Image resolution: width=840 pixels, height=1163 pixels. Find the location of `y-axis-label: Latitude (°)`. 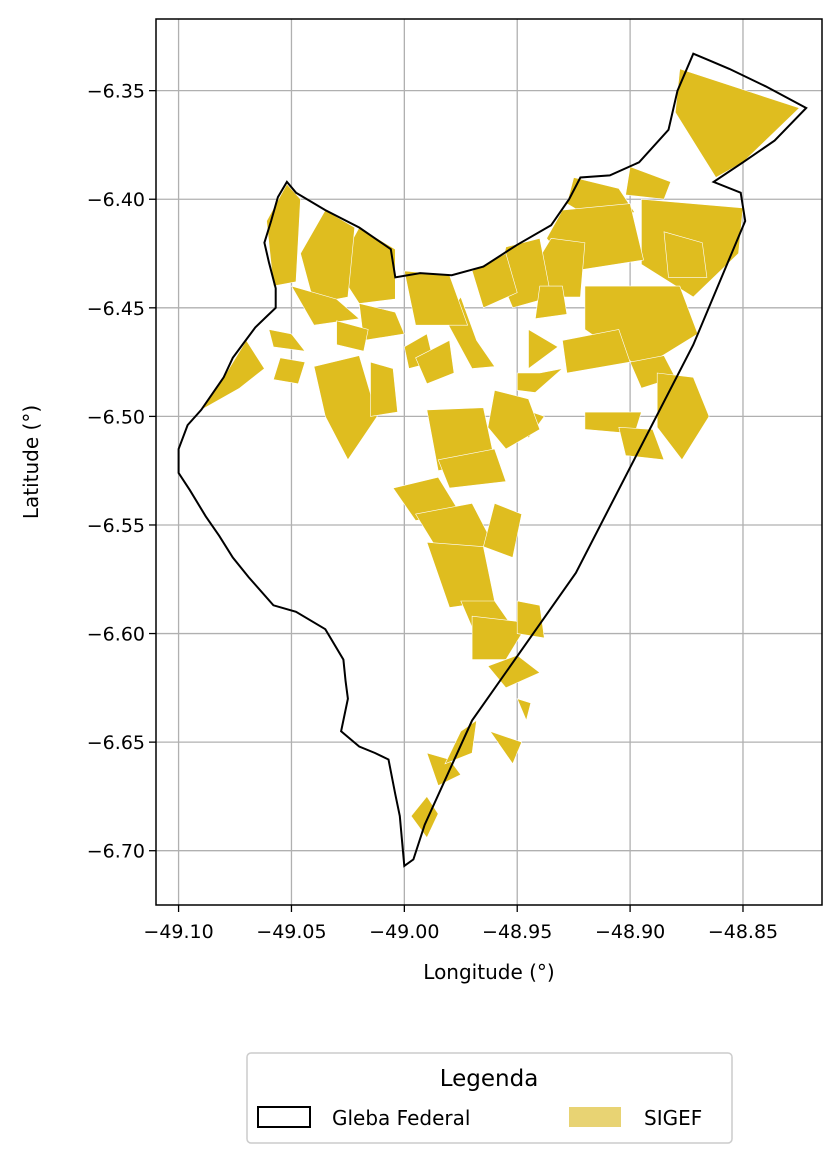

y-axis-label: Latitude (°) is located at coordinates (31, 462).